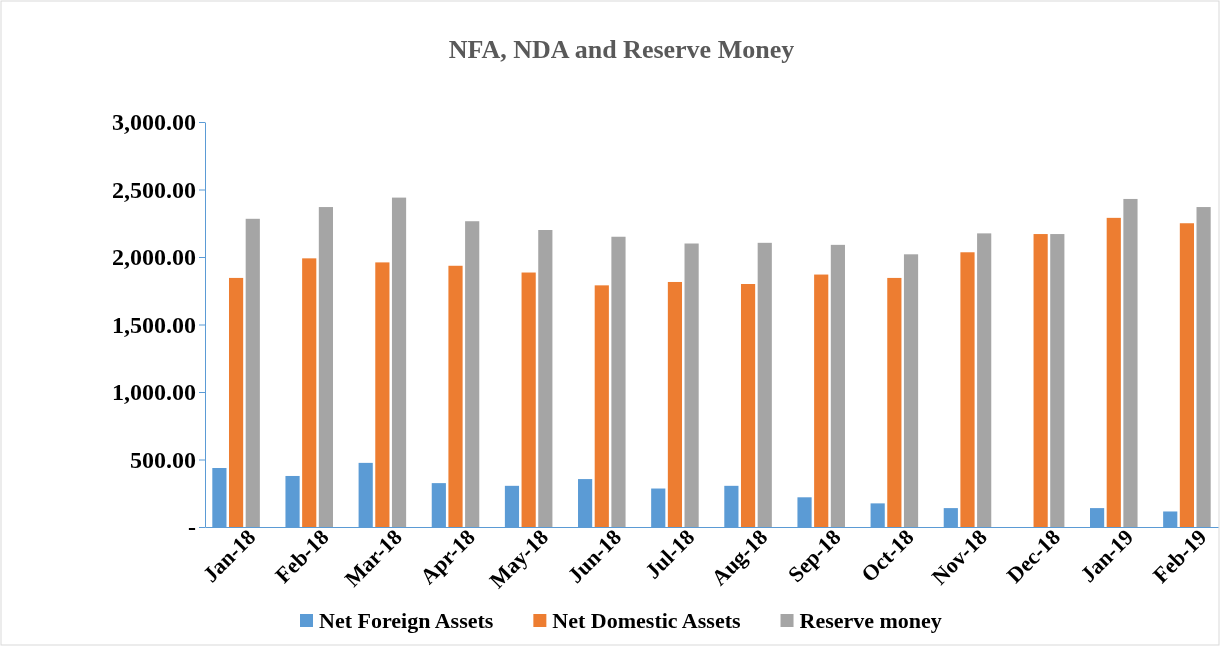 The image size is (1223, 648). Describe the element at coordinates (154, 257) in the screenshot. I see `y-tick-label: 2,000.00` at that location.